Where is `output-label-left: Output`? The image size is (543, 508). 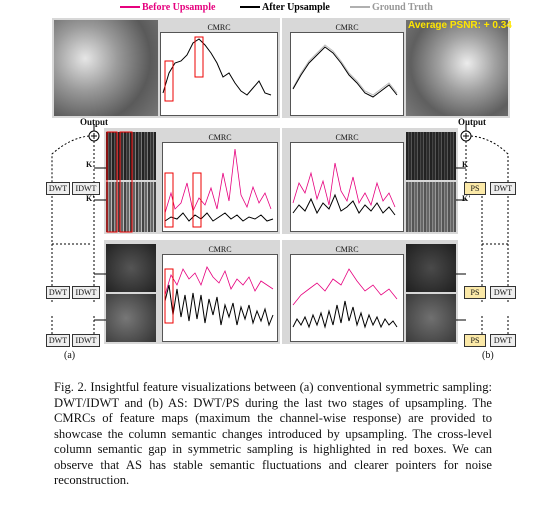 output-label-left: Output is located at coordinates (94, 122).